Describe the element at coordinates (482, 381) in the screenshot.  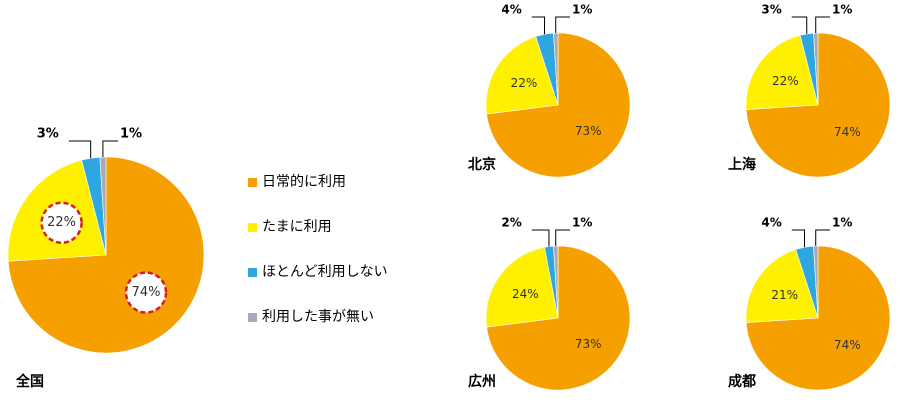
I see `chart-title: 広州` at that location.